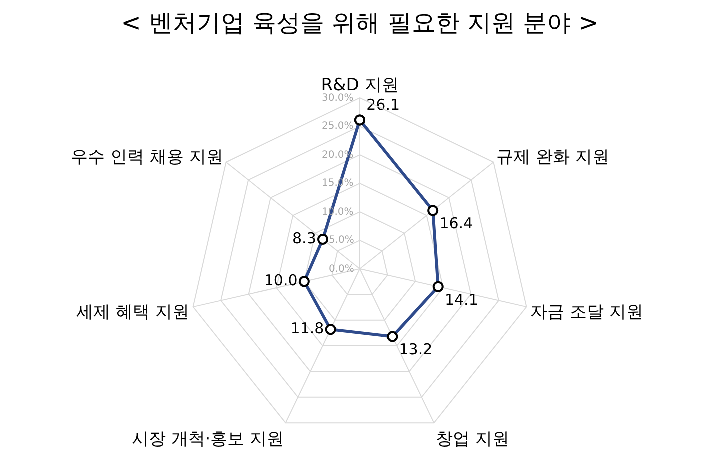  What do you see at coordinates (147, 157) in the screenshot?
I see `spoke-label: 우수 인력 채용 지원` at bounding box center [147, 157].